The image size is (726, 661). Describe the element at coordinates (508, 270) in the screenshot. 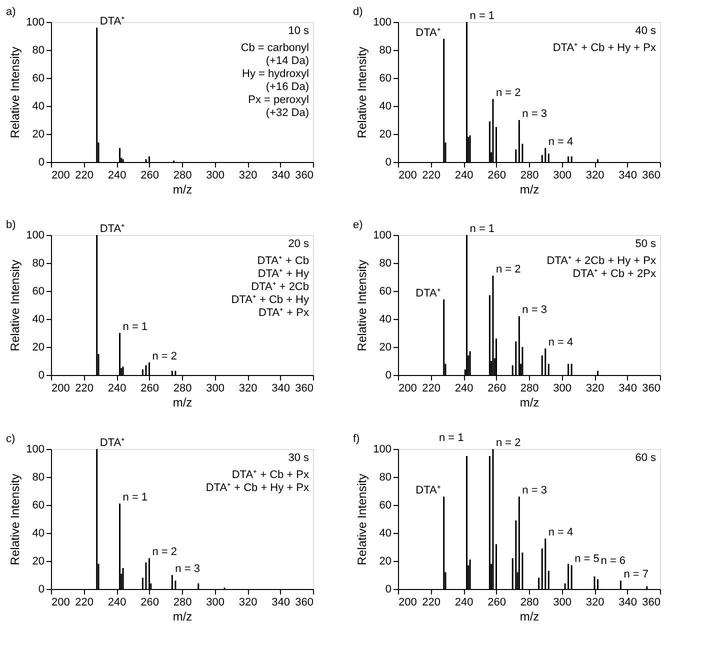

I see `annotation: n = 2` at that location.